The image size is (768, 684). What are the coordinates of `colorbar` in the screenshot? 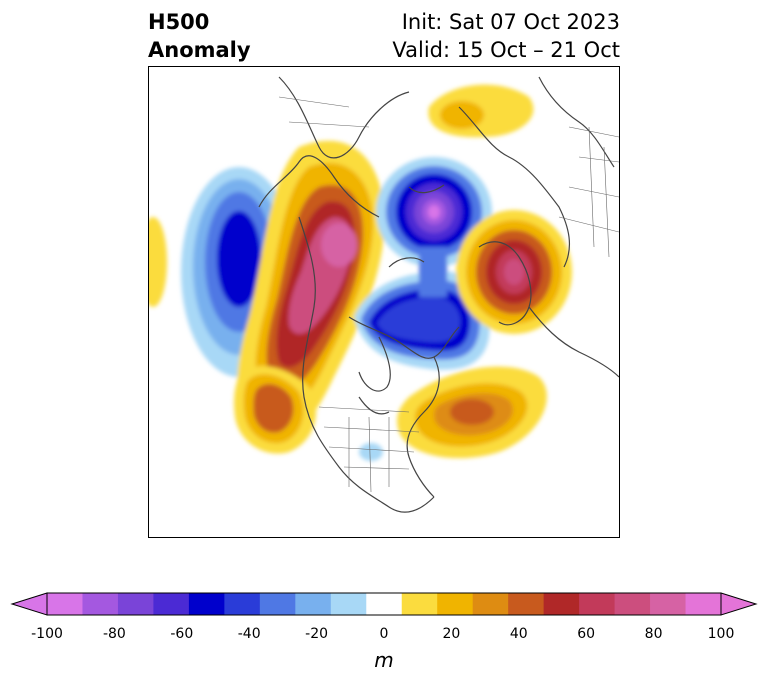 It's located at (384, 604).